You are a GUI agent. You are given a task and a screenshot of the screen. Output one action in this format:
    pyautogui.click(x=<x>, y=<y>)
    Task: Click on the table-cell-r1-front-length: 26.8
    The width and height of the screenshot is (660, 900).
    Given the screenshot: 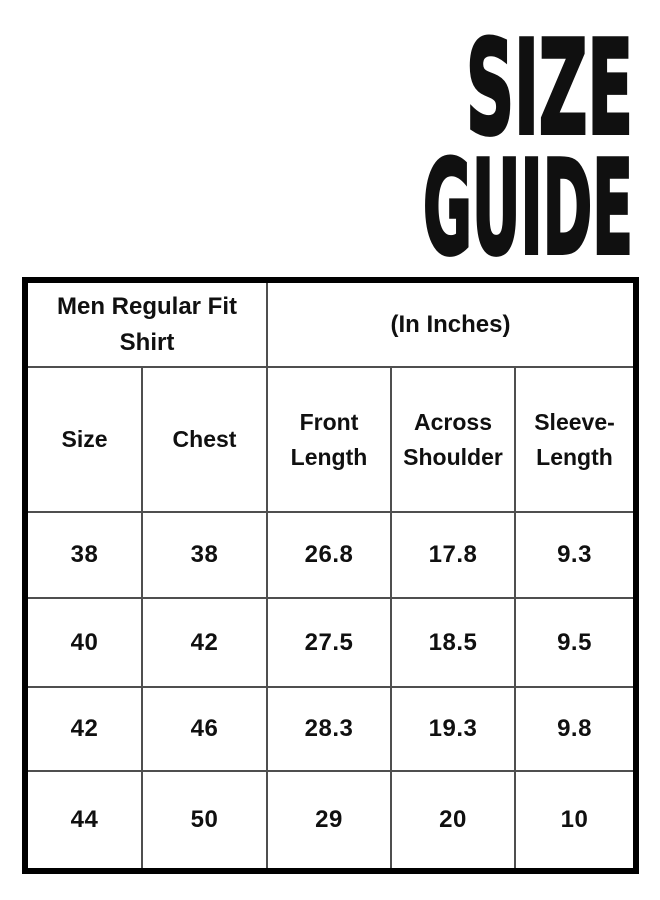 What is the action you would take?
    pyautogui.click(x=330, y=556)
    